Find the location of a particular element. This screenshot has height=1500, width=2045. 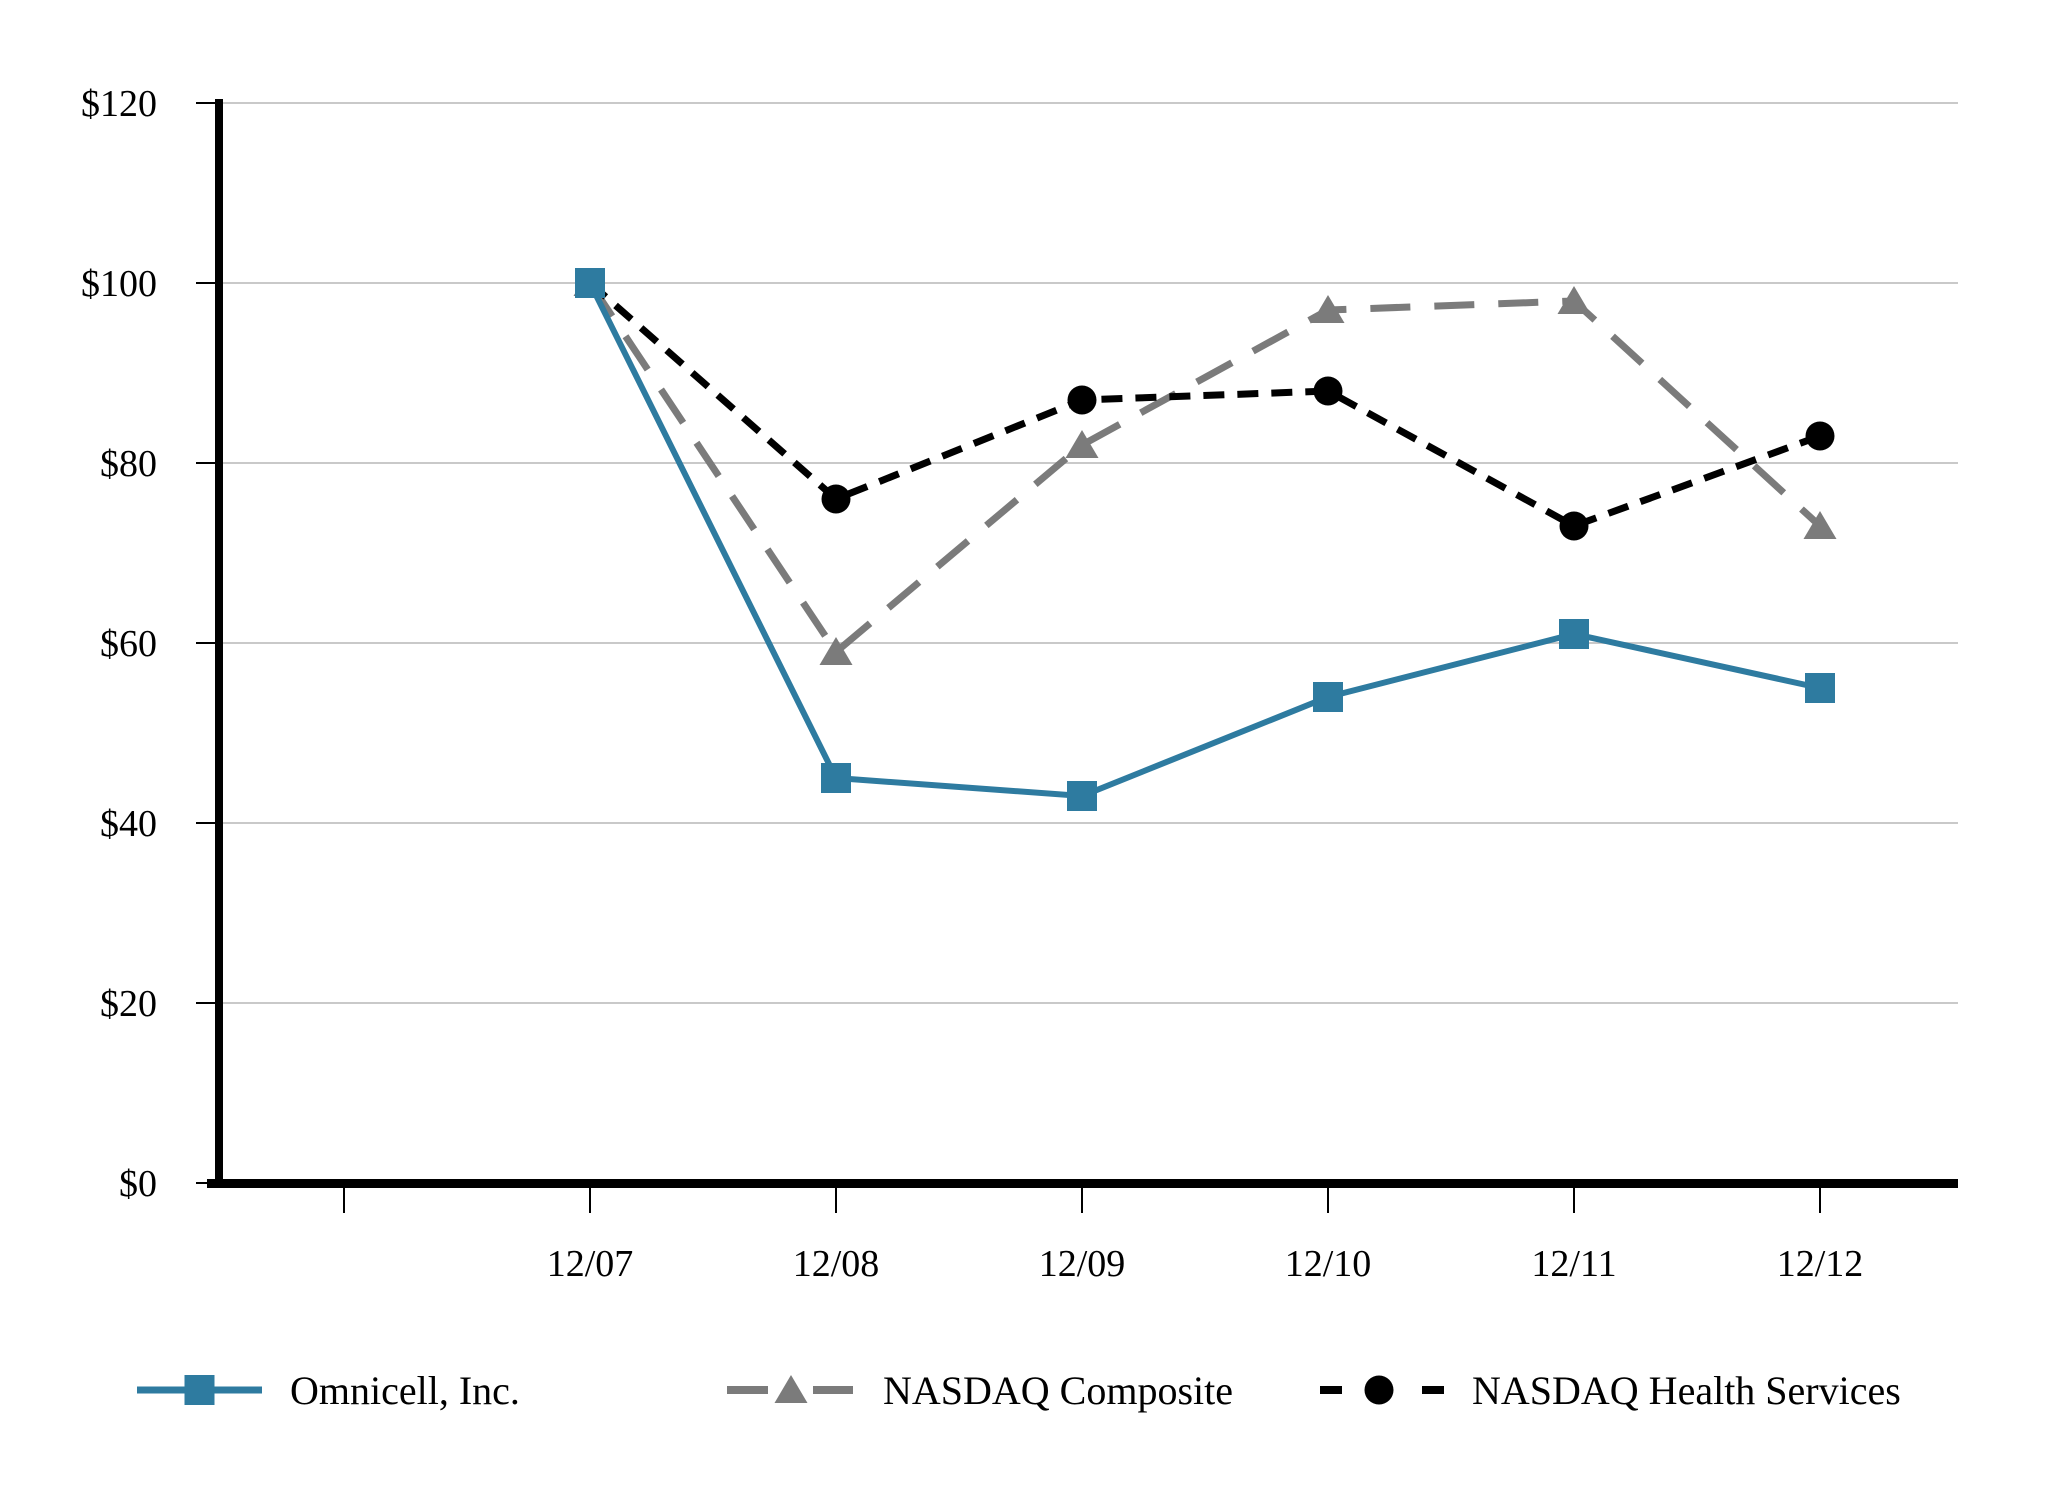

y-axis-line is located at coordinates (219, 643).